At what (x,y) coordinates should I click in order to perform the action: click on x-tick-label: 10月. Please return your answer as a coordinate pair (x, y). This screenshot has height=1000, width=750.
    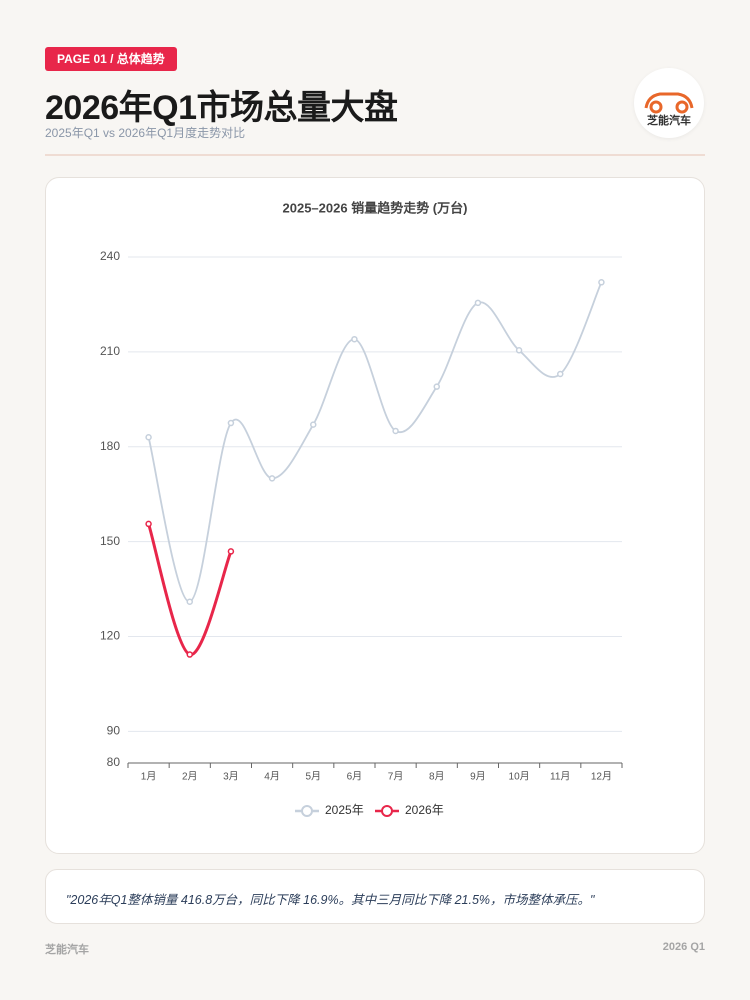
    Looking at the image, I should click on (519, 777).